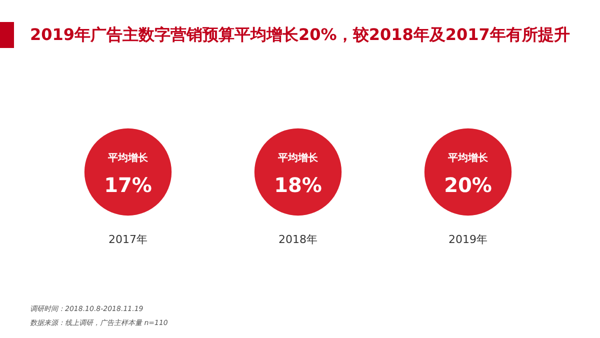  I want to click on text: 2019年广告主数字营销预算平均增长20%，较2018年及2017年有所提升, so click(300, 34).